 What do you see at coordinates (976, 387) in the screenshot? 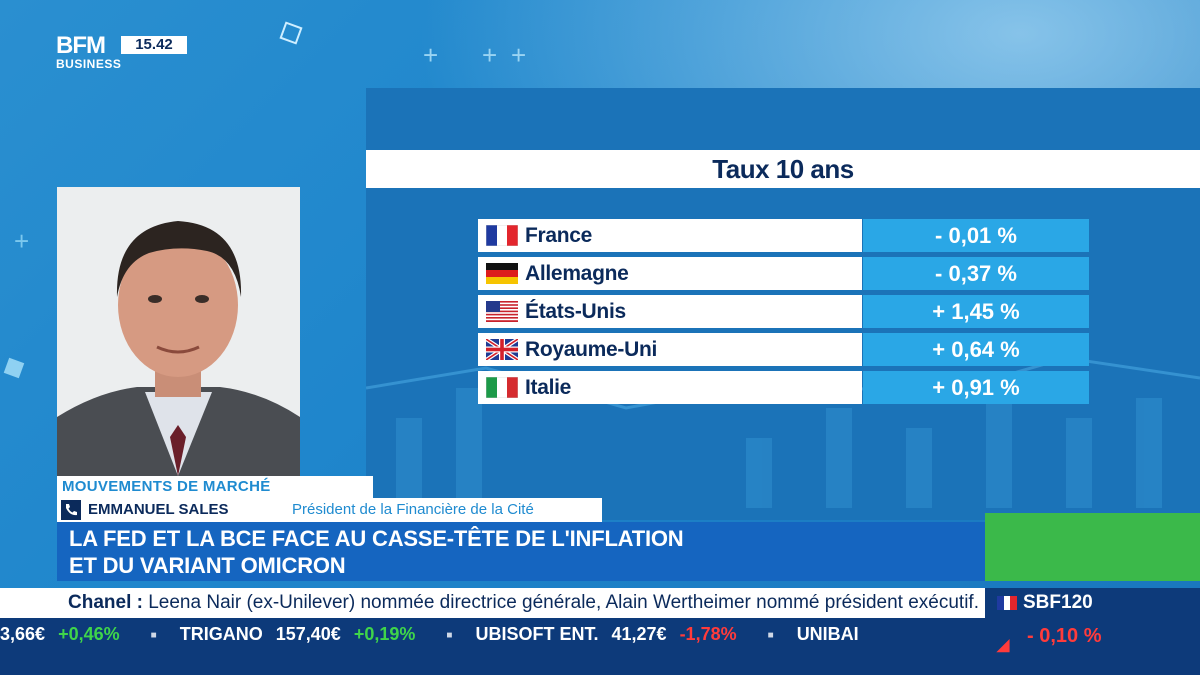
I see `rate-value: + 0,91 %` at bounding box center [976, 387].